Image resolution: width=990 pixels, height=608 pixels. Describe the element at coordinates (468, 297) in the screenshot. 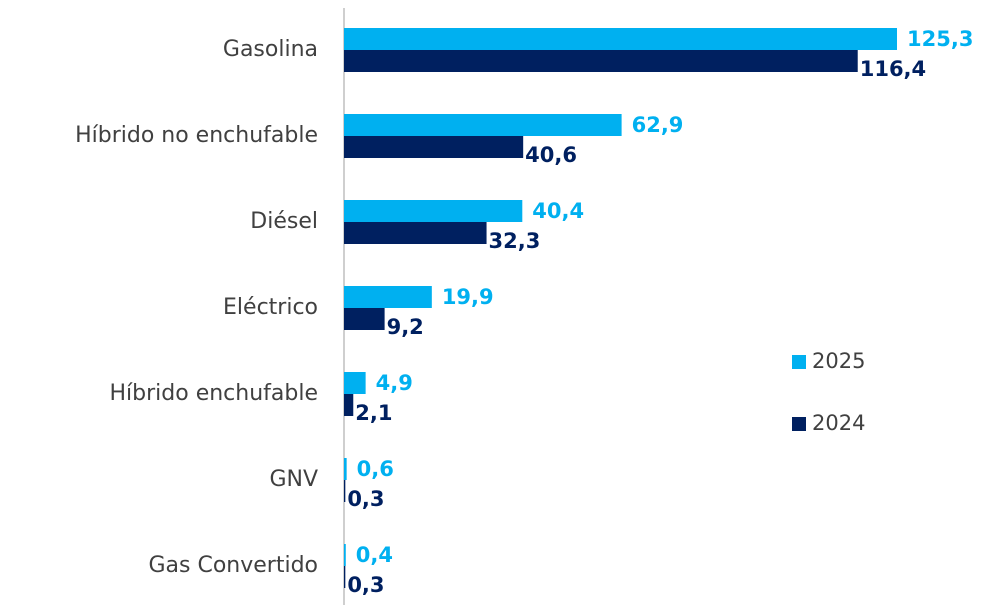

I see `value-label: 19,9` at that location.